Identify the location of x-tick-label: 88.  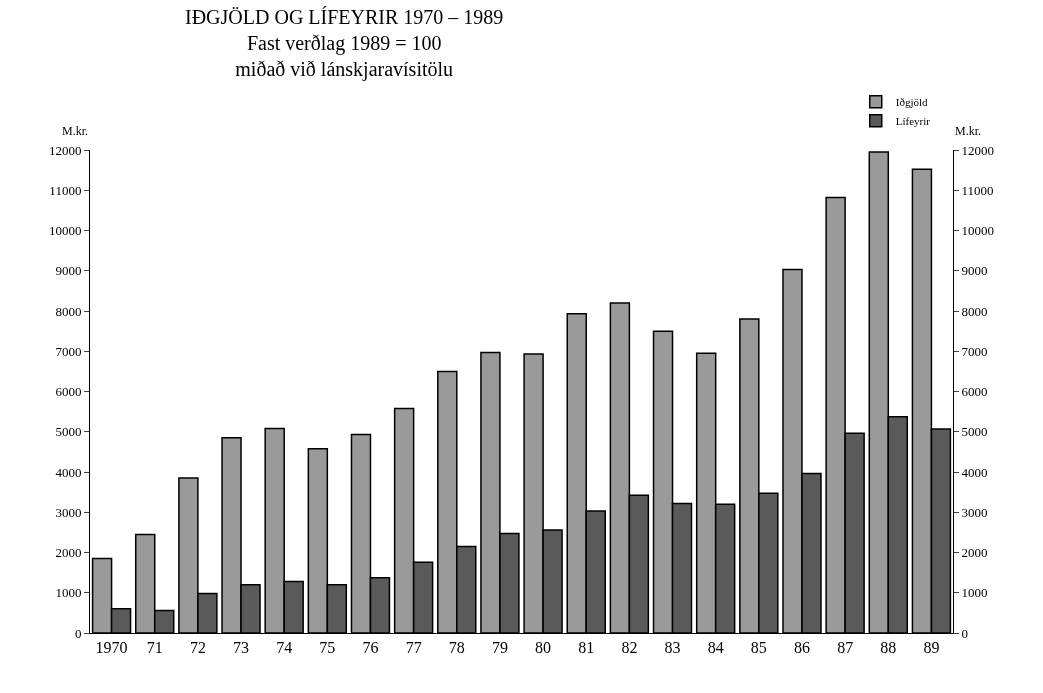
(888, 648).